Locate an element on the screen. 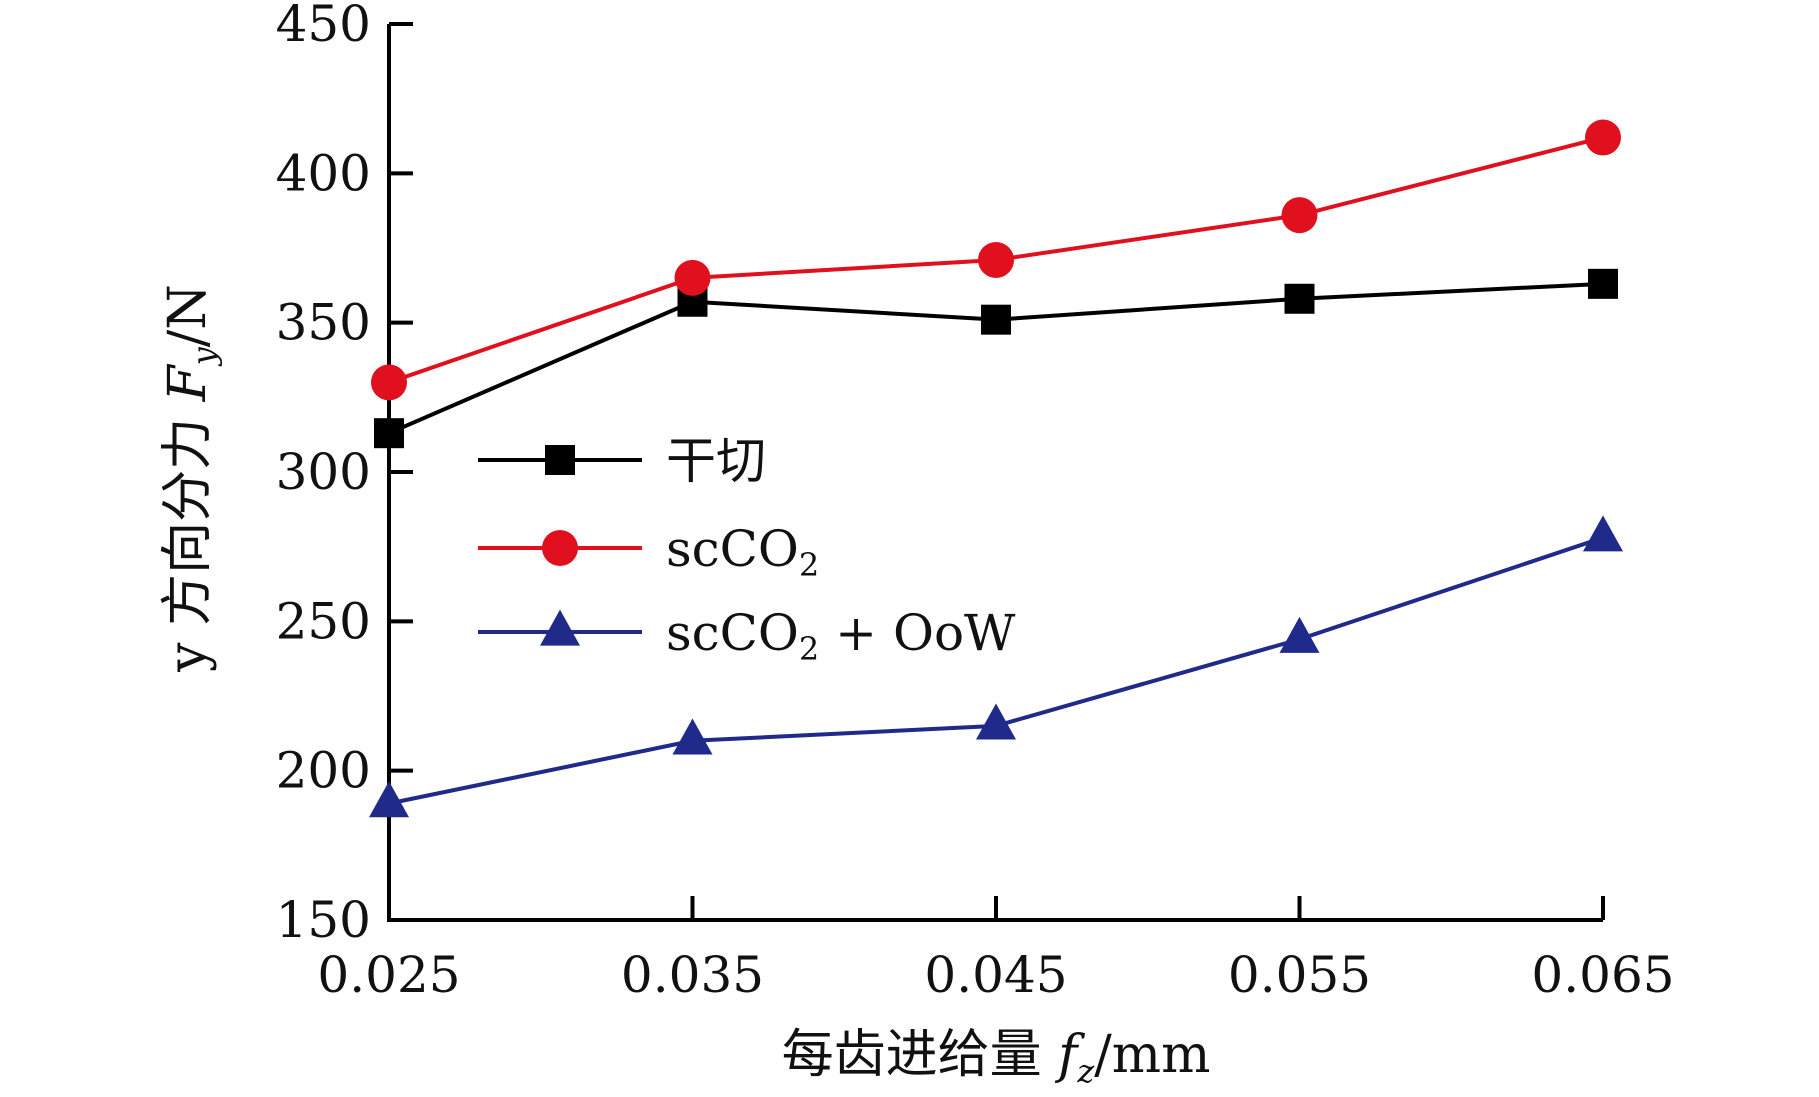 This screenshot has height=1097, width=1819. x-tick-label: 0.055 is located at coordinates (1299, 975).